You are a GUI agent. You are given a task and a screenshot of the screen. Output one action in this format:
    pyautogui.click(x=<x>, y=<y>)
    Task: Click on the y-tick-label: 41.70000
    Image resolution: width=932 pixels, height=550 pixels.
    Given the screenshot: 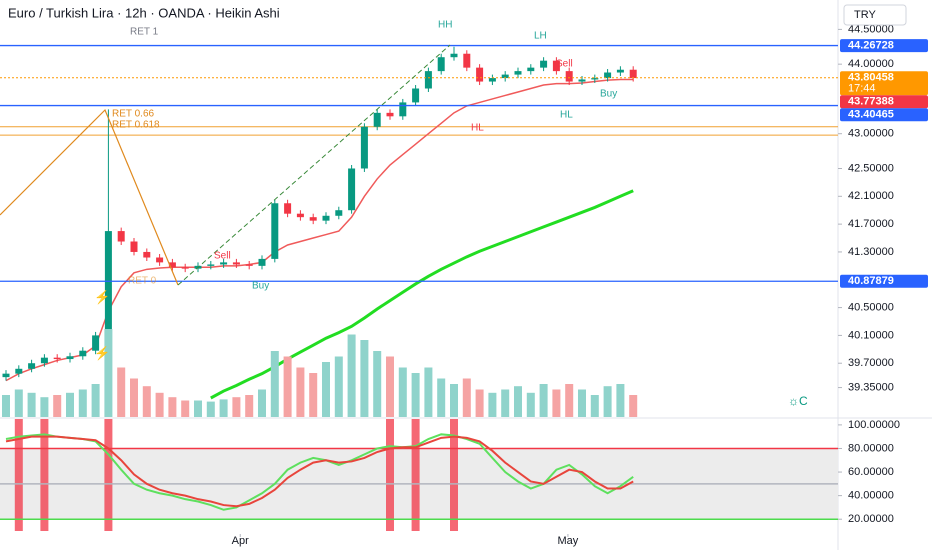 What is the action you would take?
    pyautogui.click(x=871, y=224)
    